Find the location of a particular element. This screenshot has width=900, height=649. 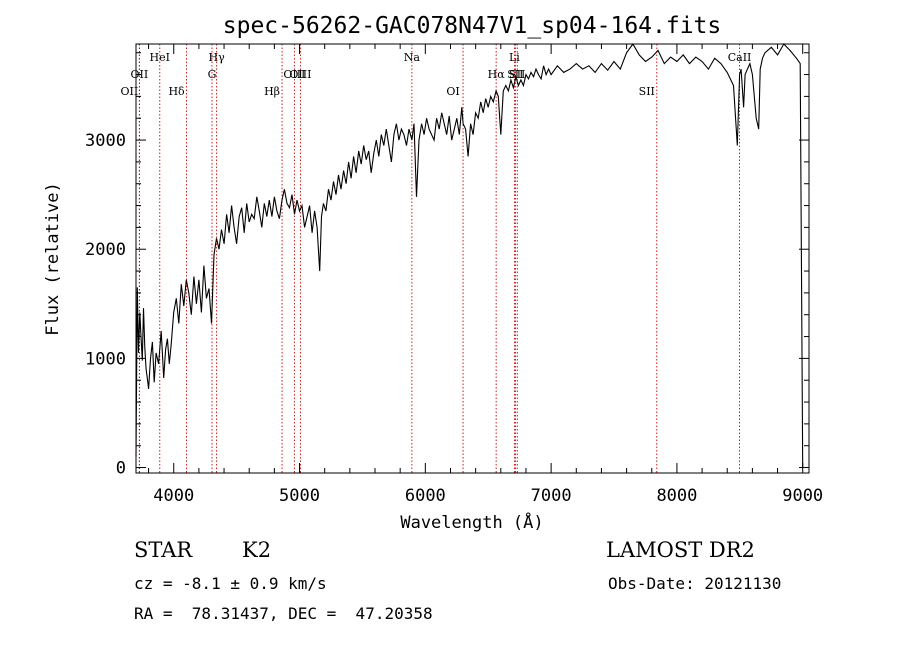

object-type: STAR is located at coordinates (163, 550).